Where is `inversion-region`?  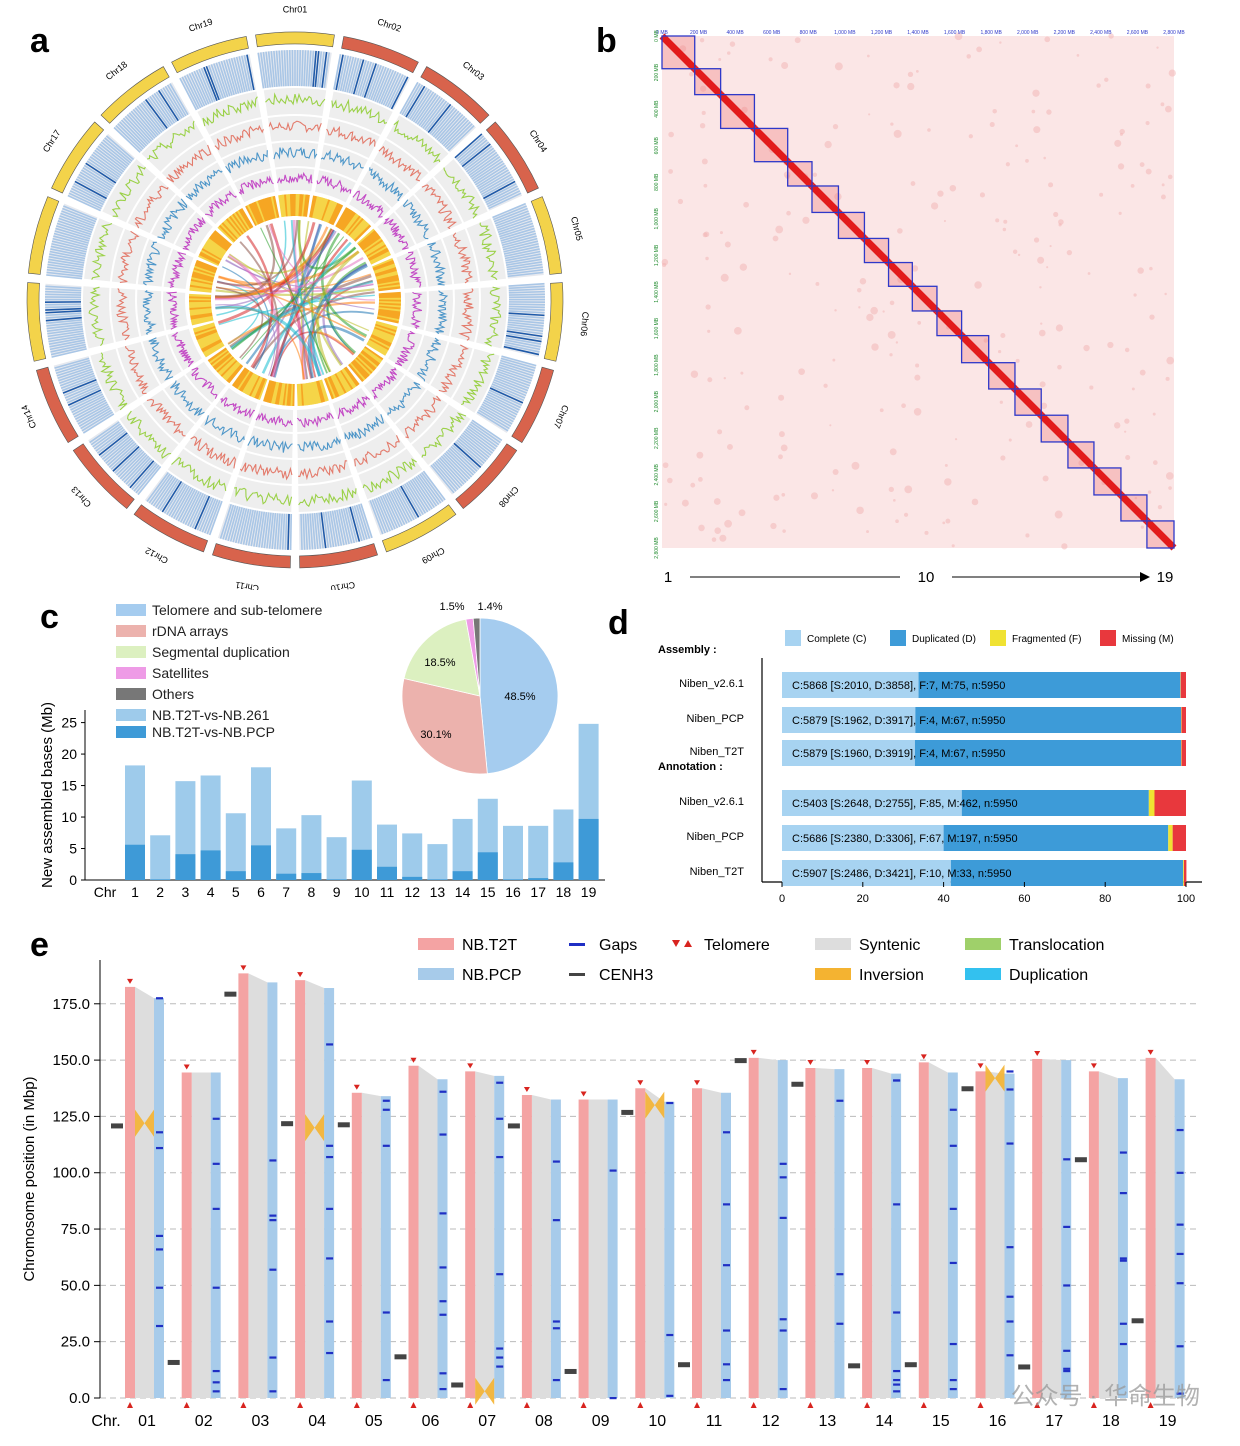 inversion-region is located at coordinates (995, 1078).